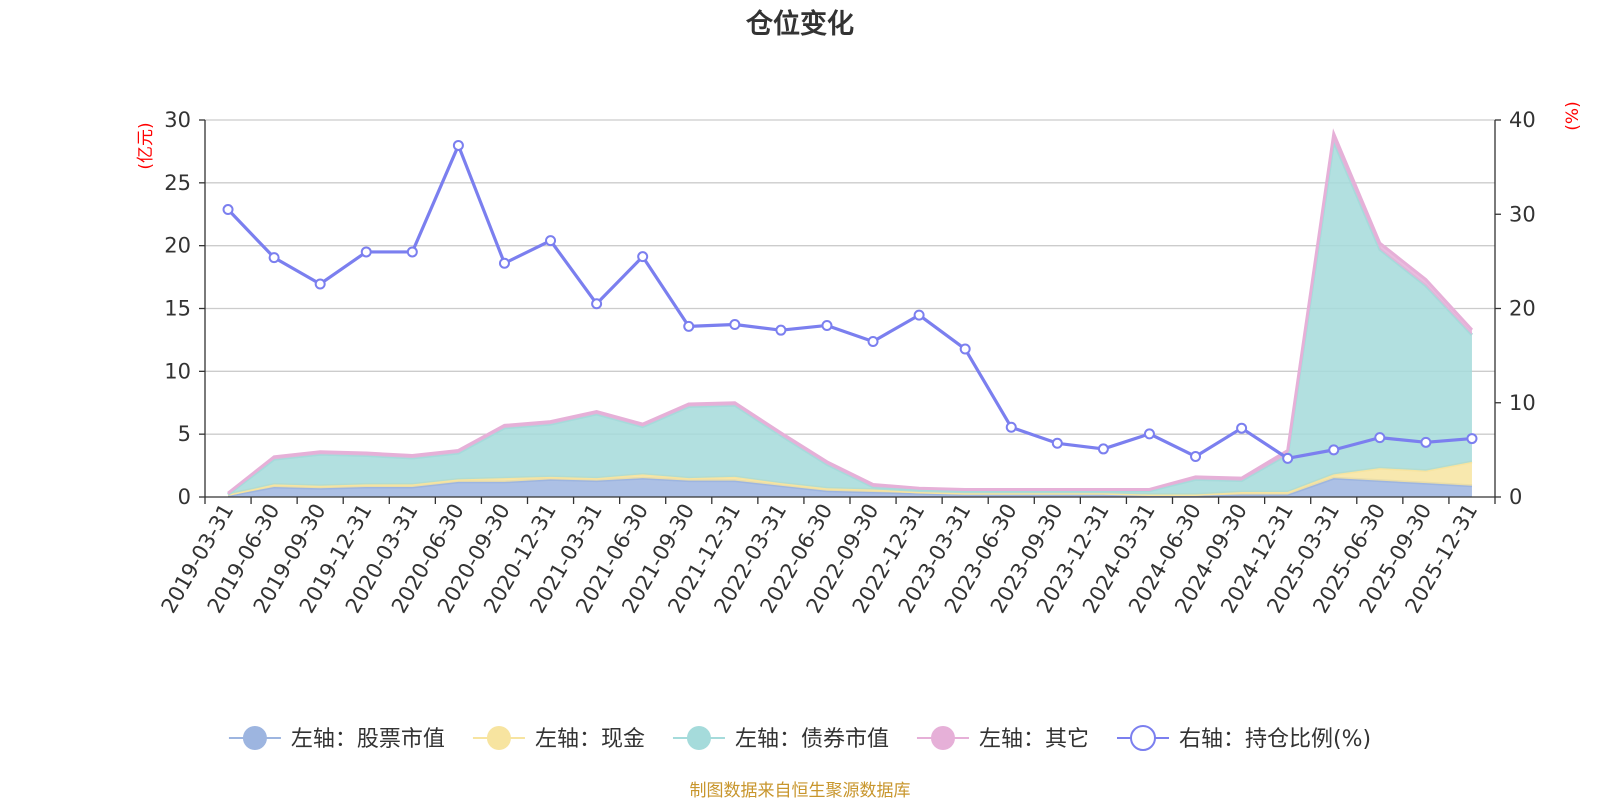 The height and width of the screenshot is (800, 1600). Describe the element at coordinates (1275, 739) in the screenshot. I see `legend-label: 右轴：持仓比例(%)` at that location.